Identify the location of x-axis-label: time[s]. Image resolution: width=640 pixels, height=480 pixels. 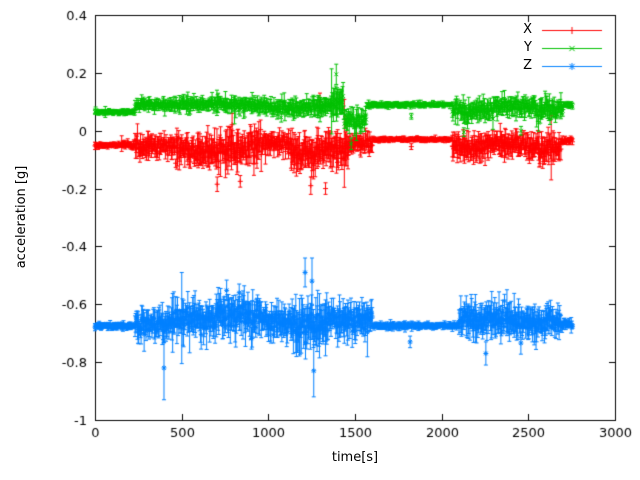
(355, 457).